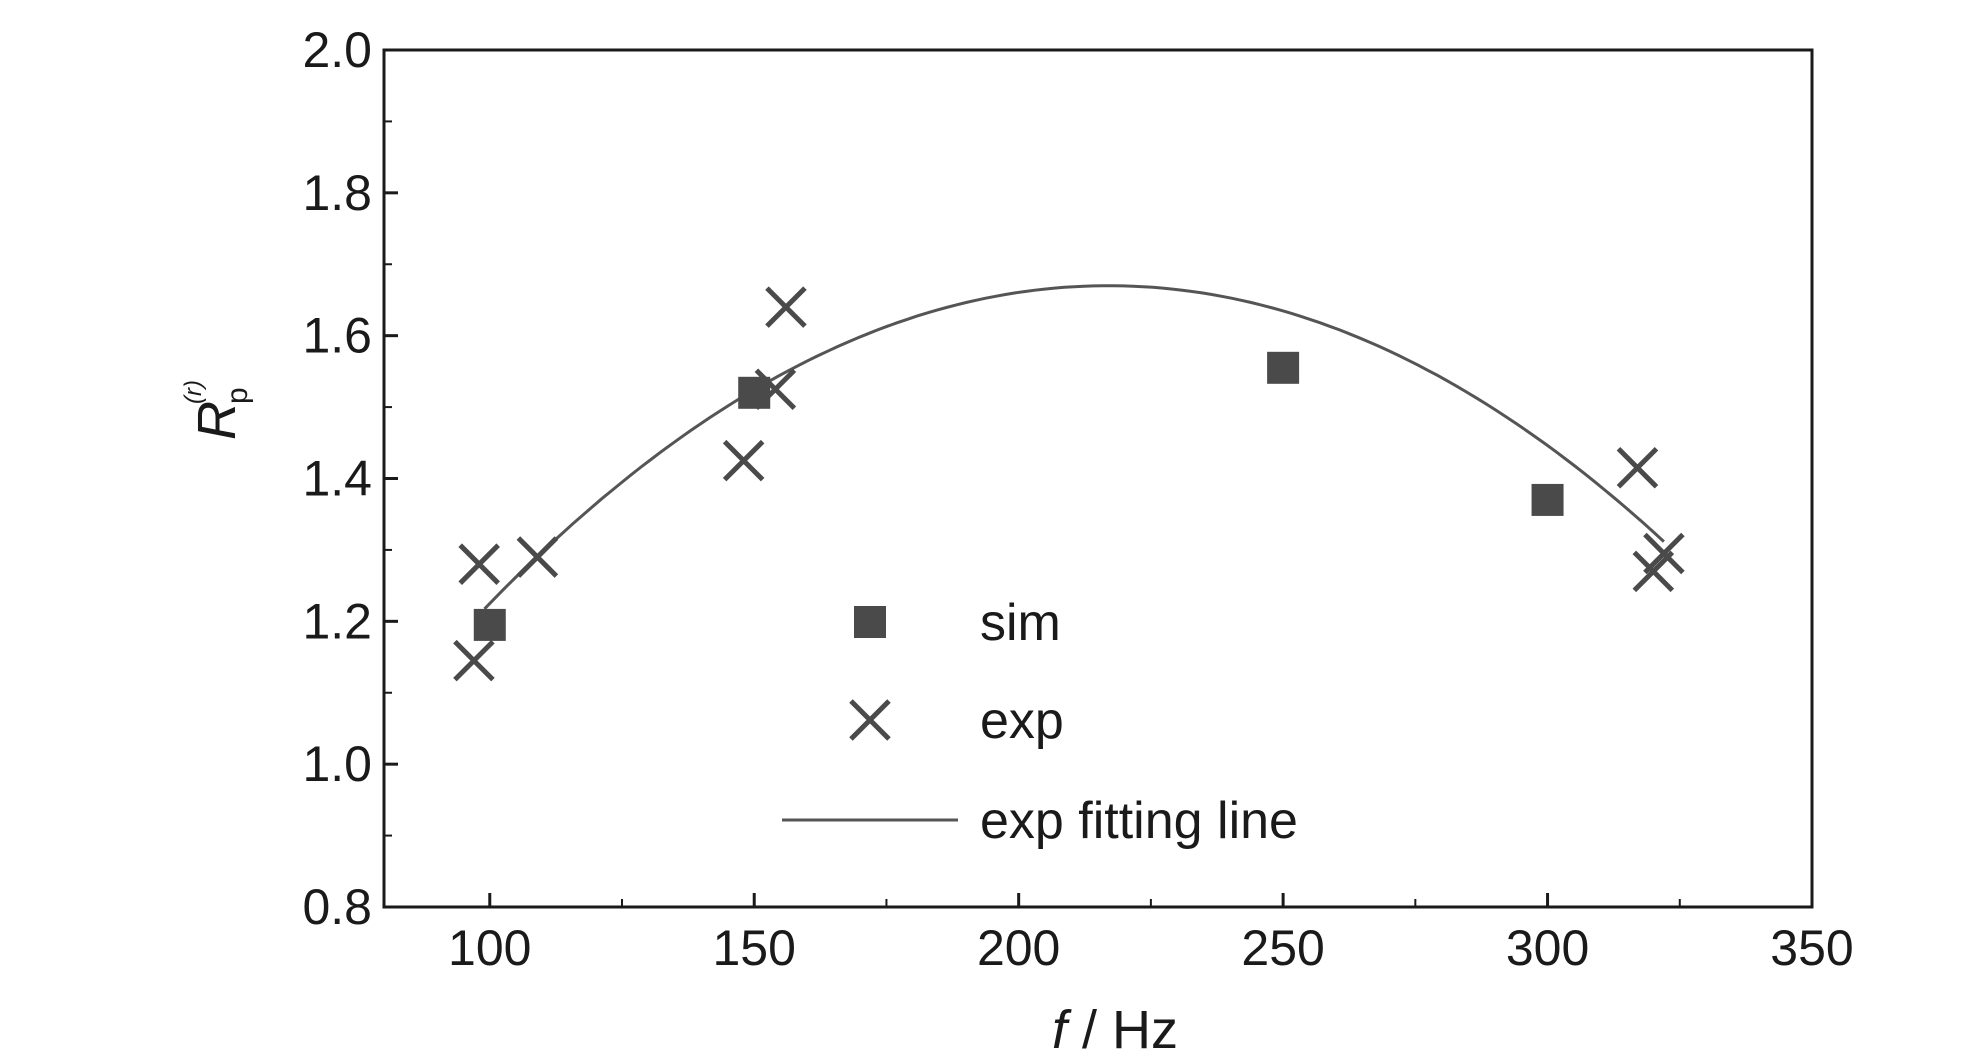 The image size is (1984, 1063). I want to click on x-axis-label-var: f, so click(1062, 1030).